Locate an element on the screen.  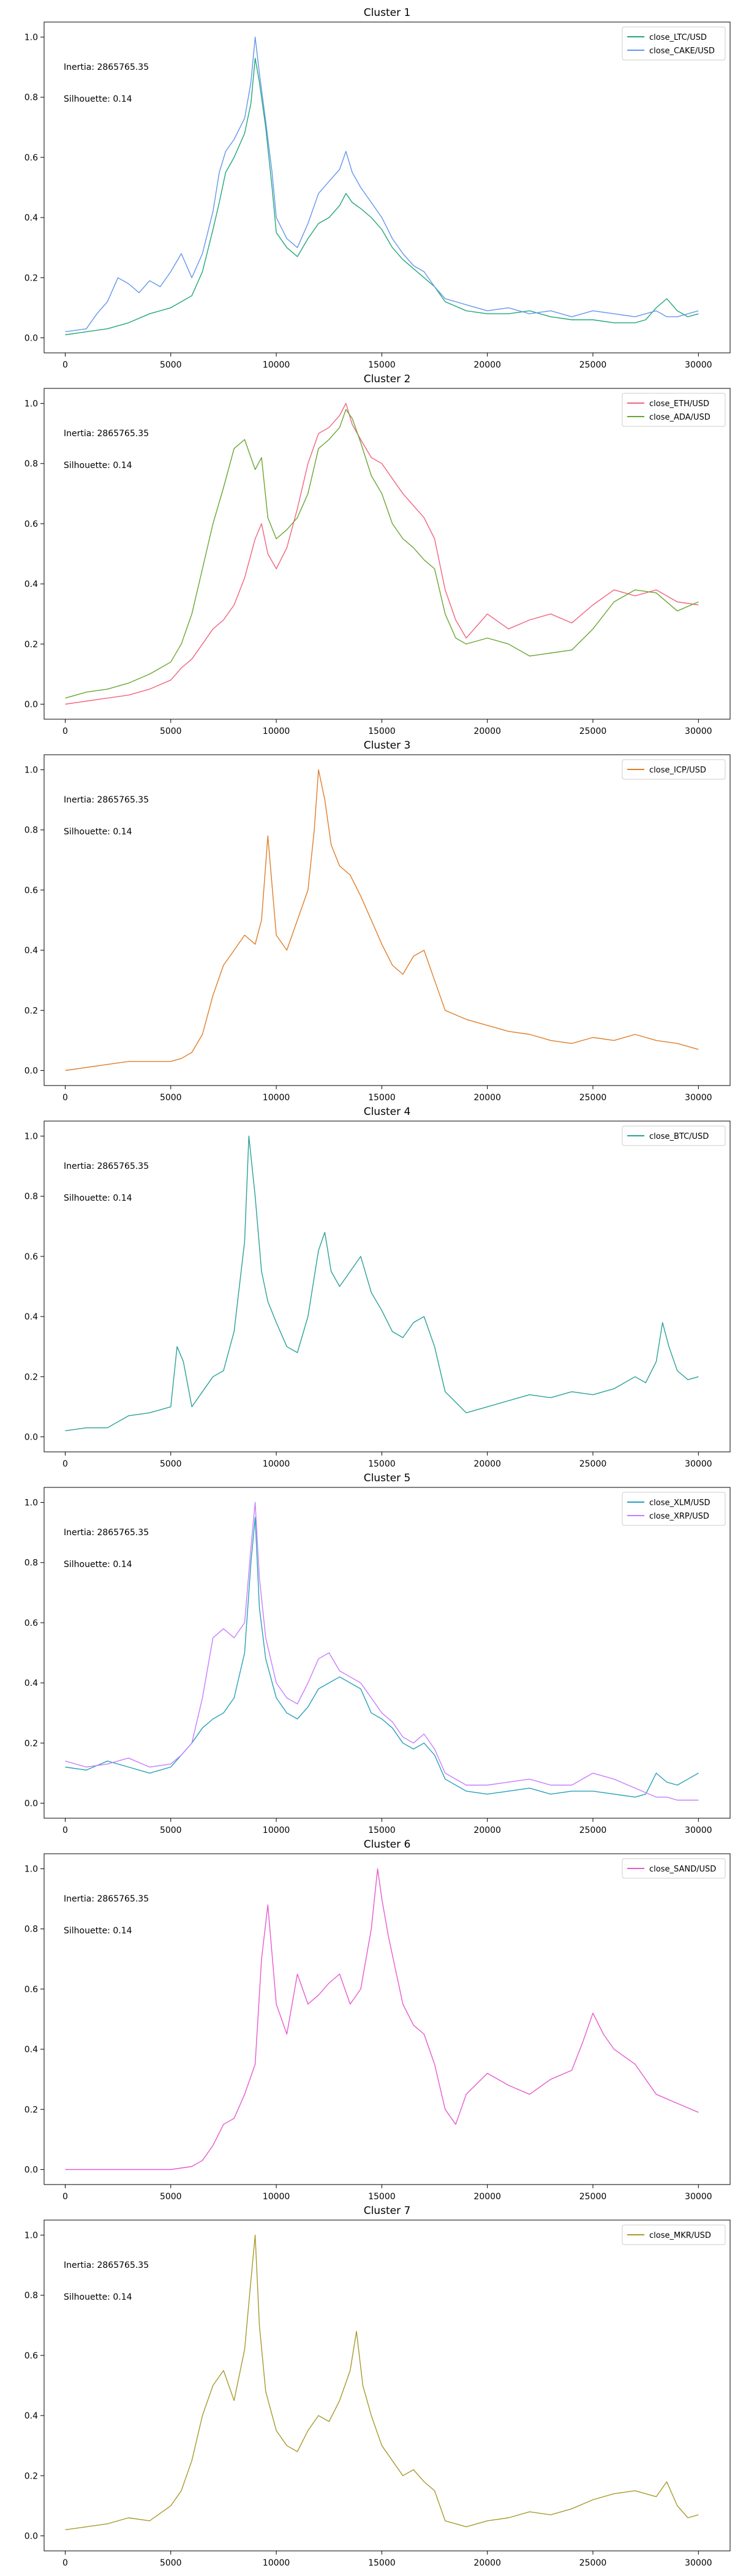
series-line-close-cake-usd is located at coordinates (382, 184).